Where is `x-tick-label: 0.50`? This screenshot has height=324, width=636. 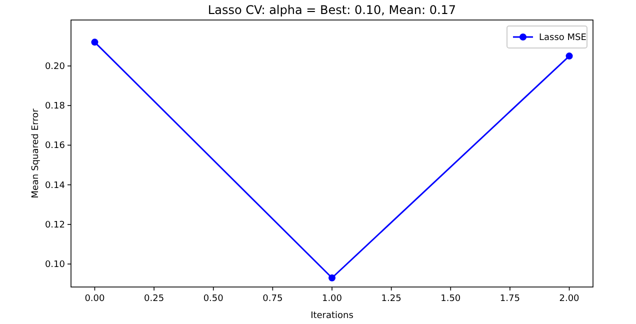
x-tick-label: 0.50 is located at coordinates (213, 299).